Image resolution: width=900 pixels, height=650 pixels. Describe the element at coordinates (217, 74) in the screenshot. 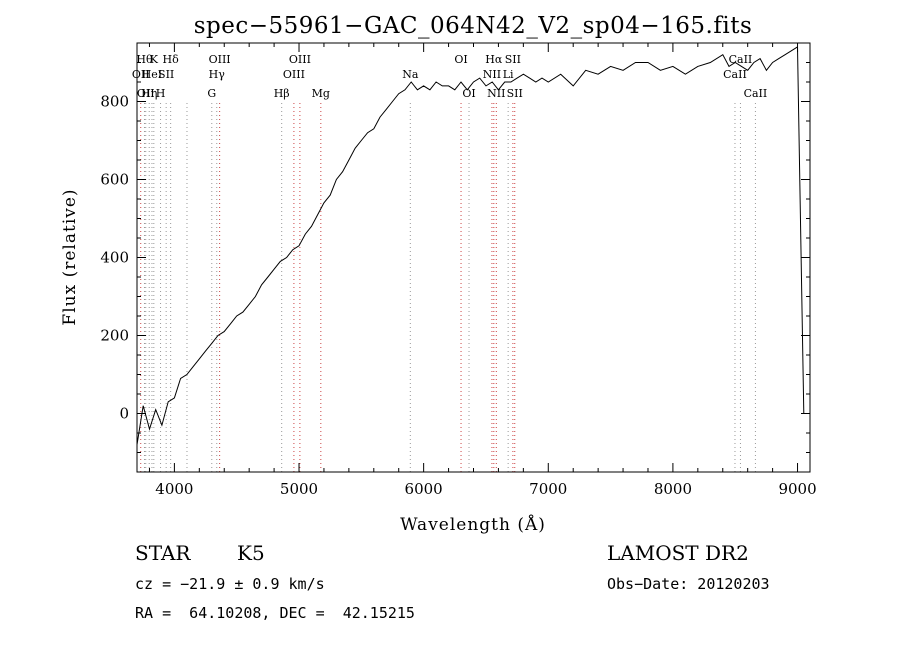

I see `spectral-line-label: Hγ` at that location.